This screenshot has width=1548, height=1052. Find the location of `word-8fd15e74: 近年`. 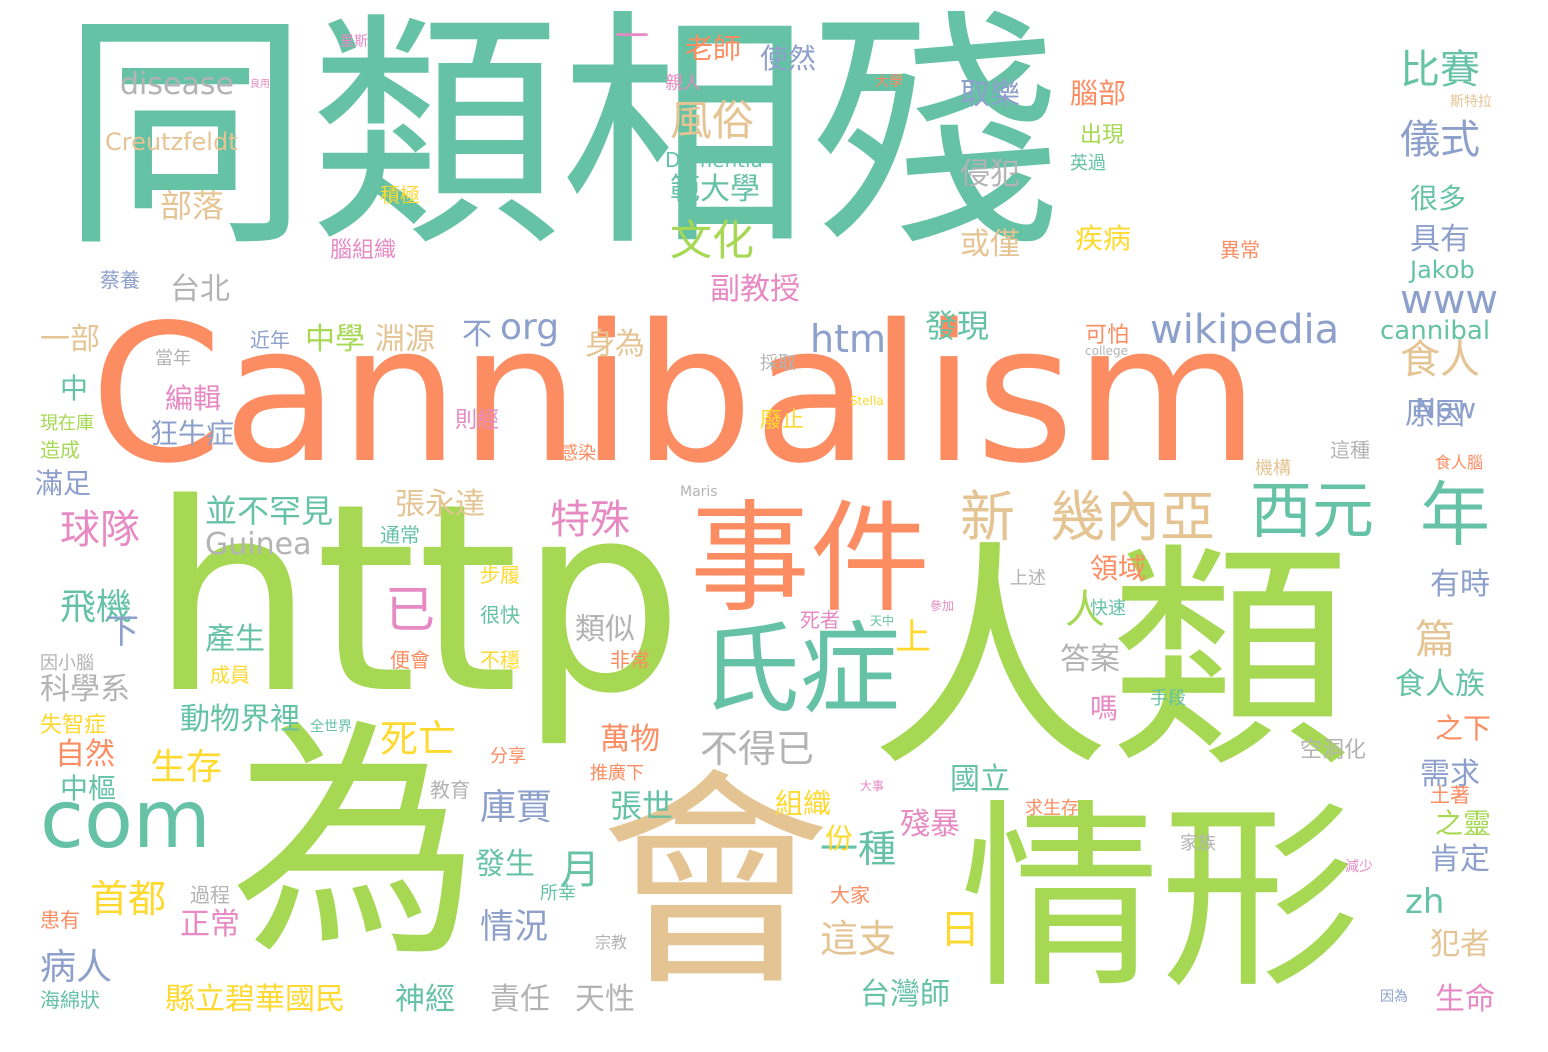

word-8fd15e74: 近年 is located at coordinates (270, 340).